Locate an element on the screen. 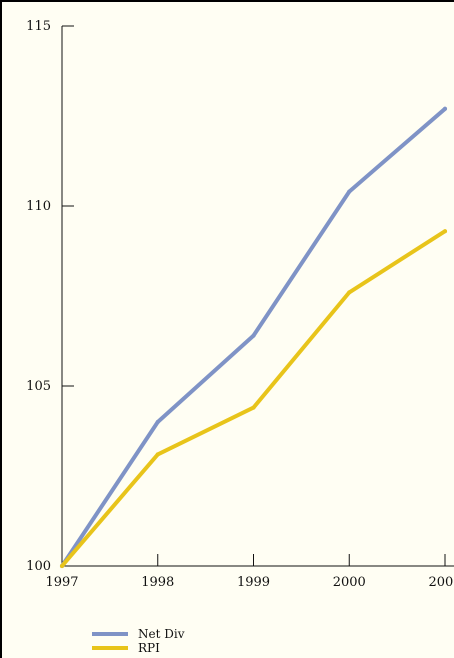  y-tick-label: 115 is located at coordinates (38, 26).